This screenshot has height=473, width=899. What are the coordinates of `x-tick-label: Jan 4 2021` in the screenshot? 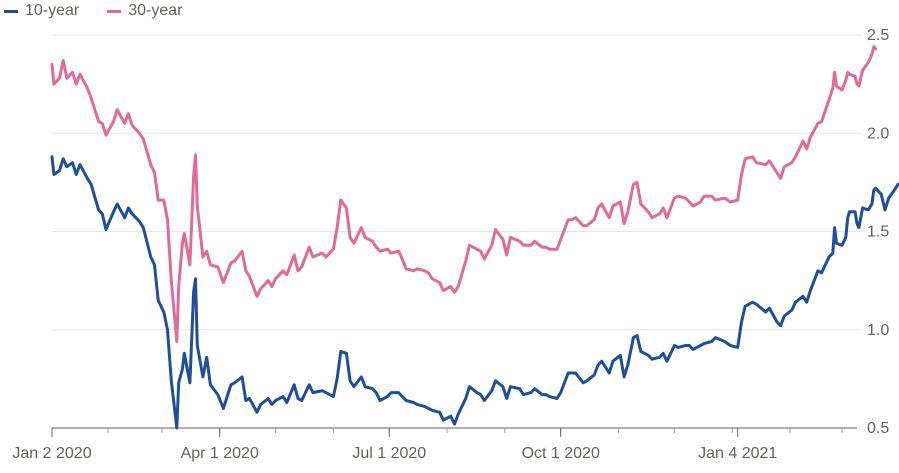 It's located at (737, 453).